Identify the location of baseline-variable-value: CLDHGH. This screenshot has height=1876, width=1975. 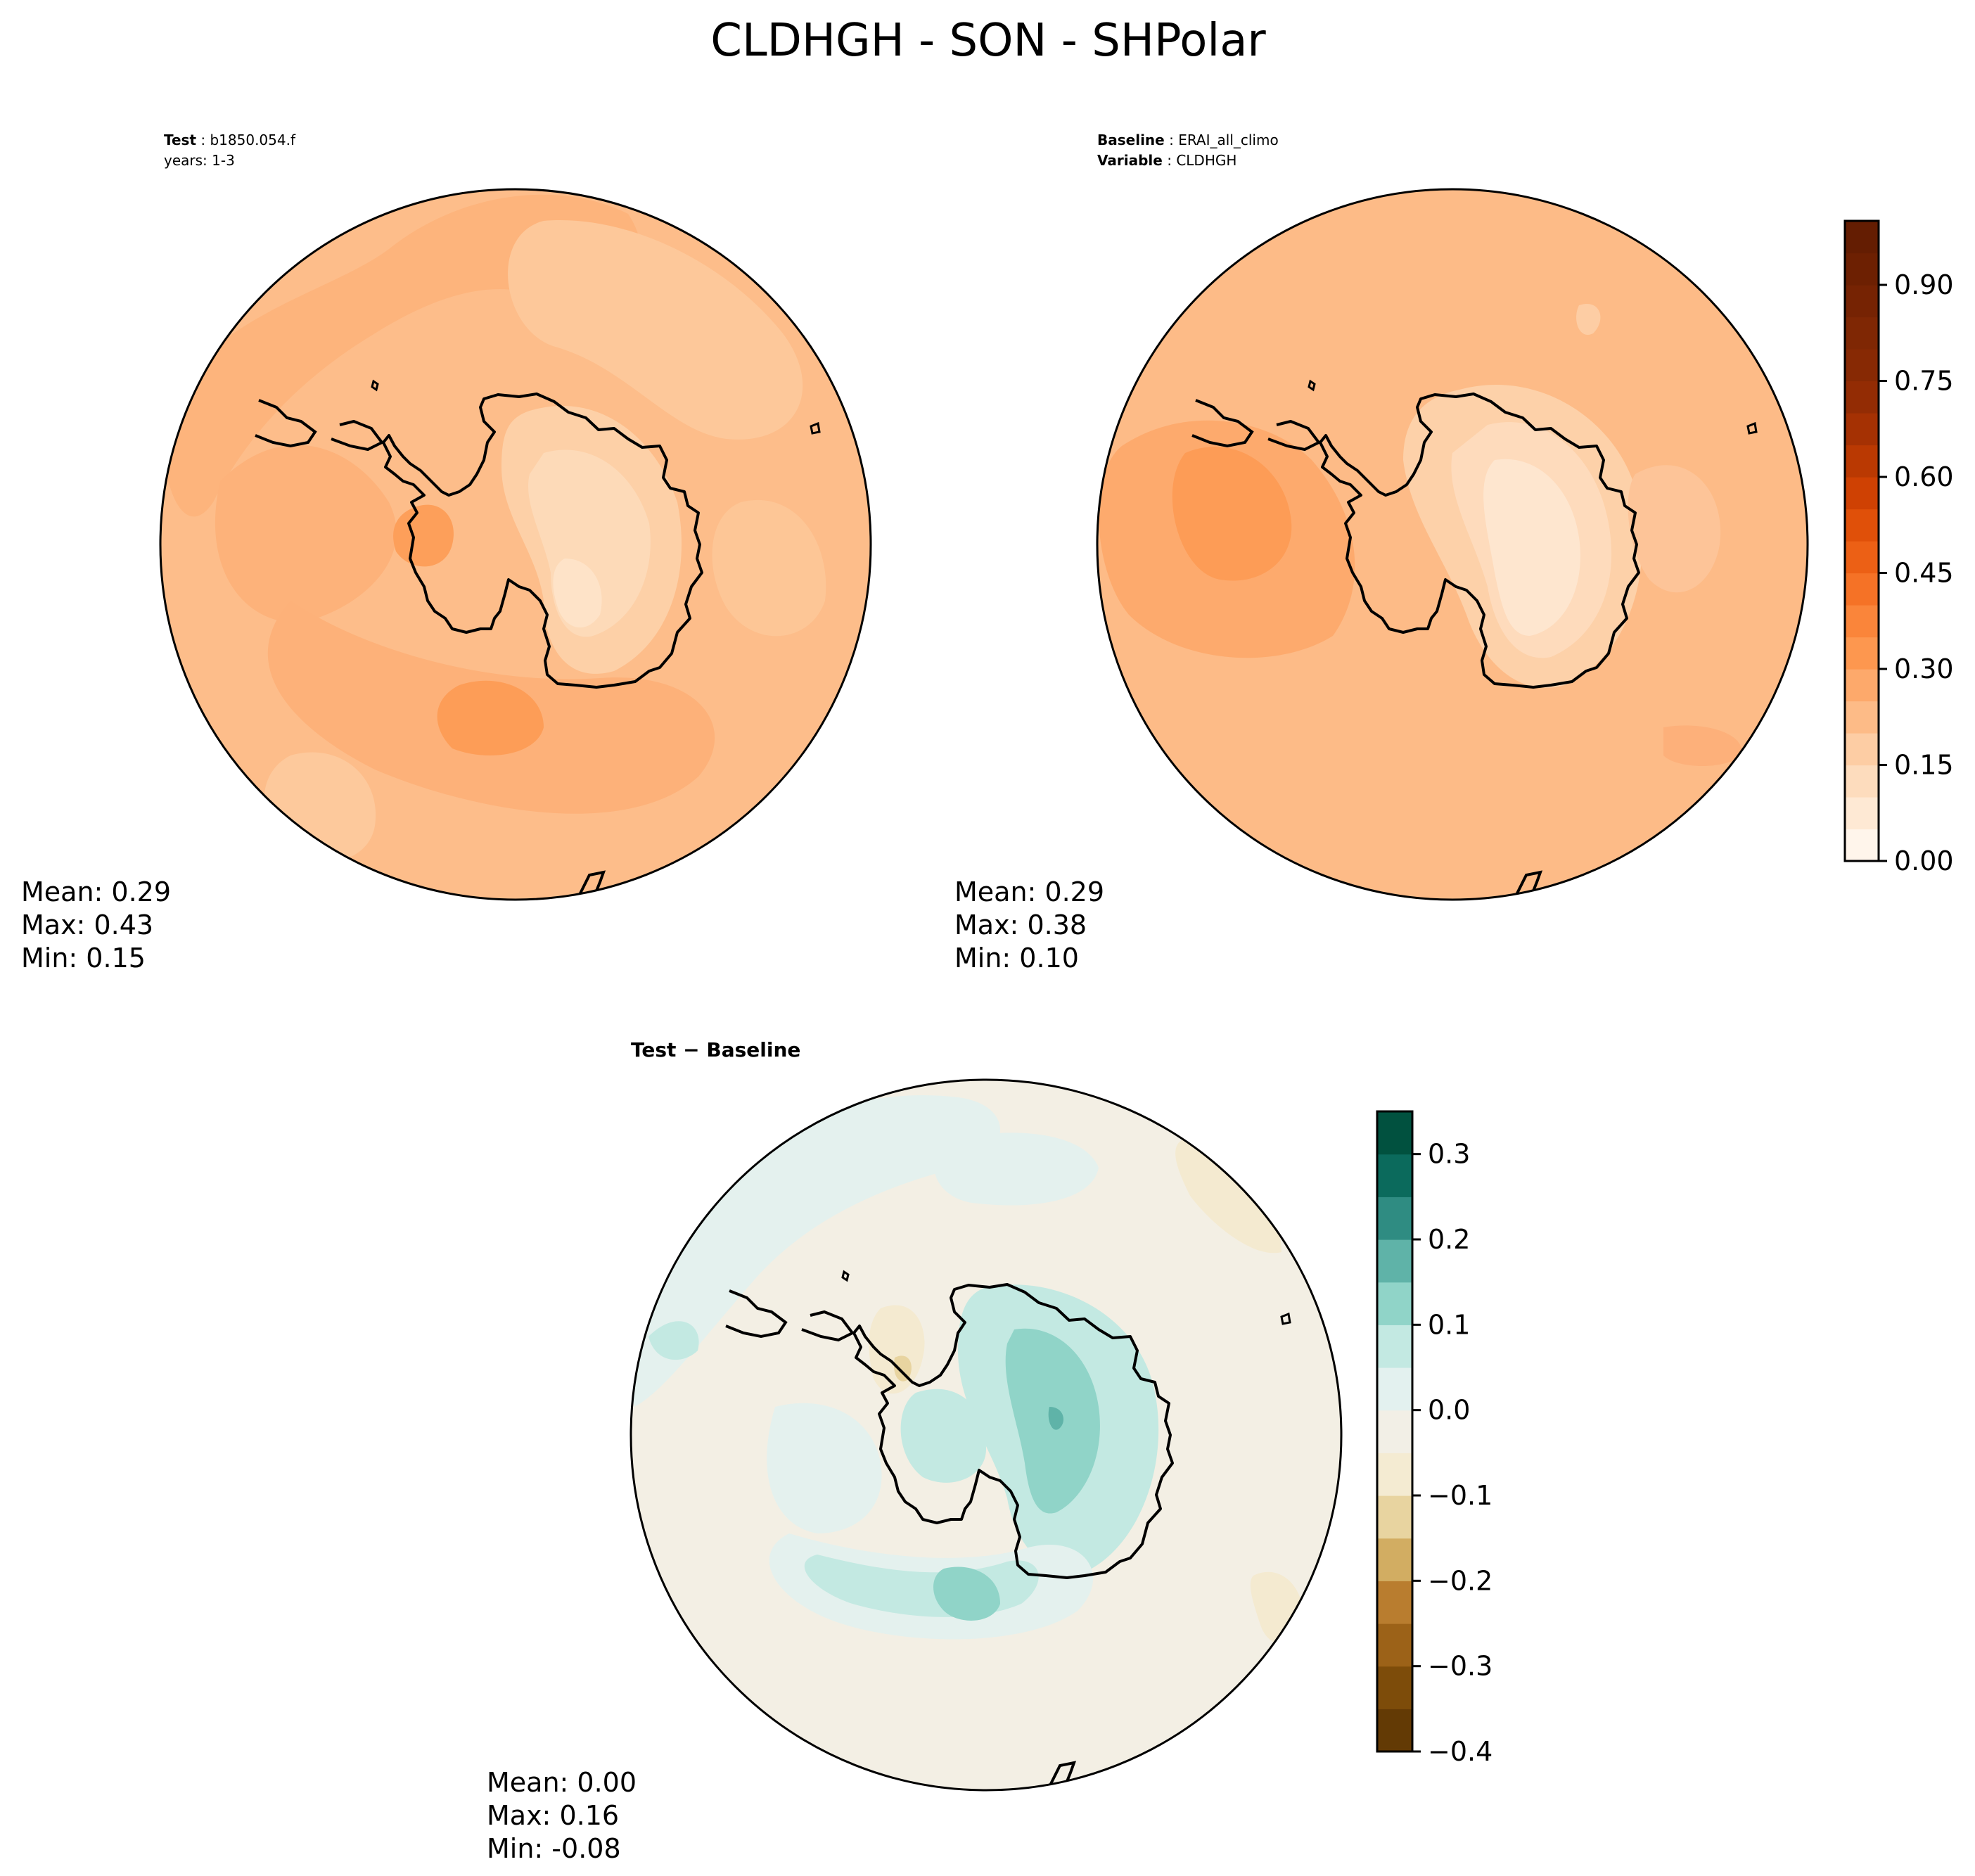
(1206, 160).